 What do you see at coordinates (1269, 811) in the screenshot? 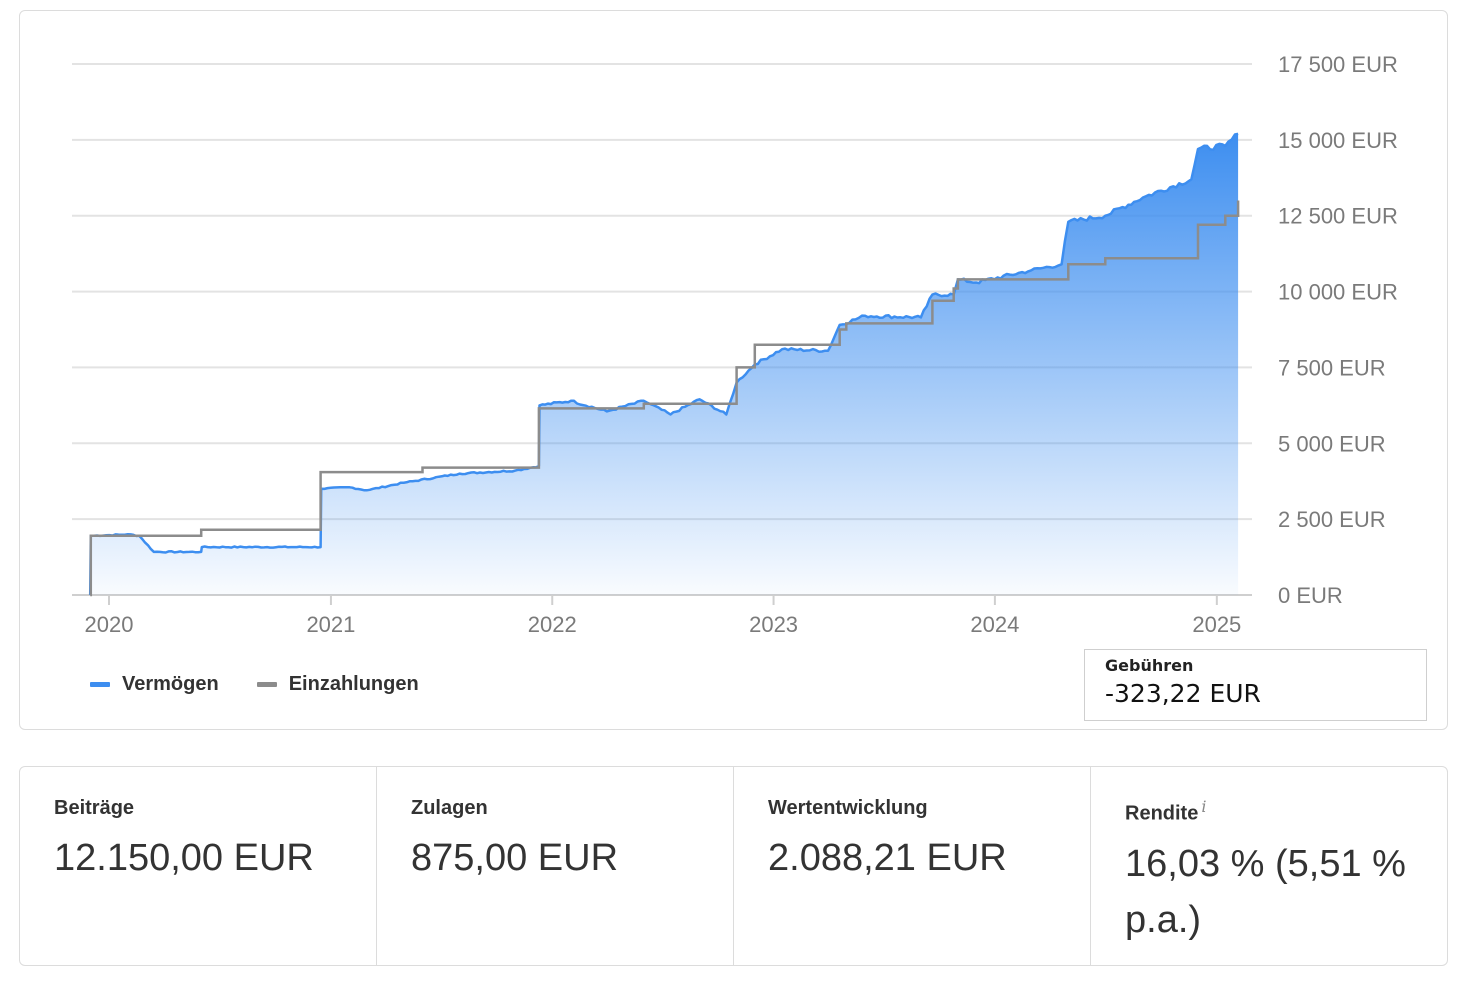
I see `stat-label-rendite-row: Rendite i` at bounding box center [1269, 811].